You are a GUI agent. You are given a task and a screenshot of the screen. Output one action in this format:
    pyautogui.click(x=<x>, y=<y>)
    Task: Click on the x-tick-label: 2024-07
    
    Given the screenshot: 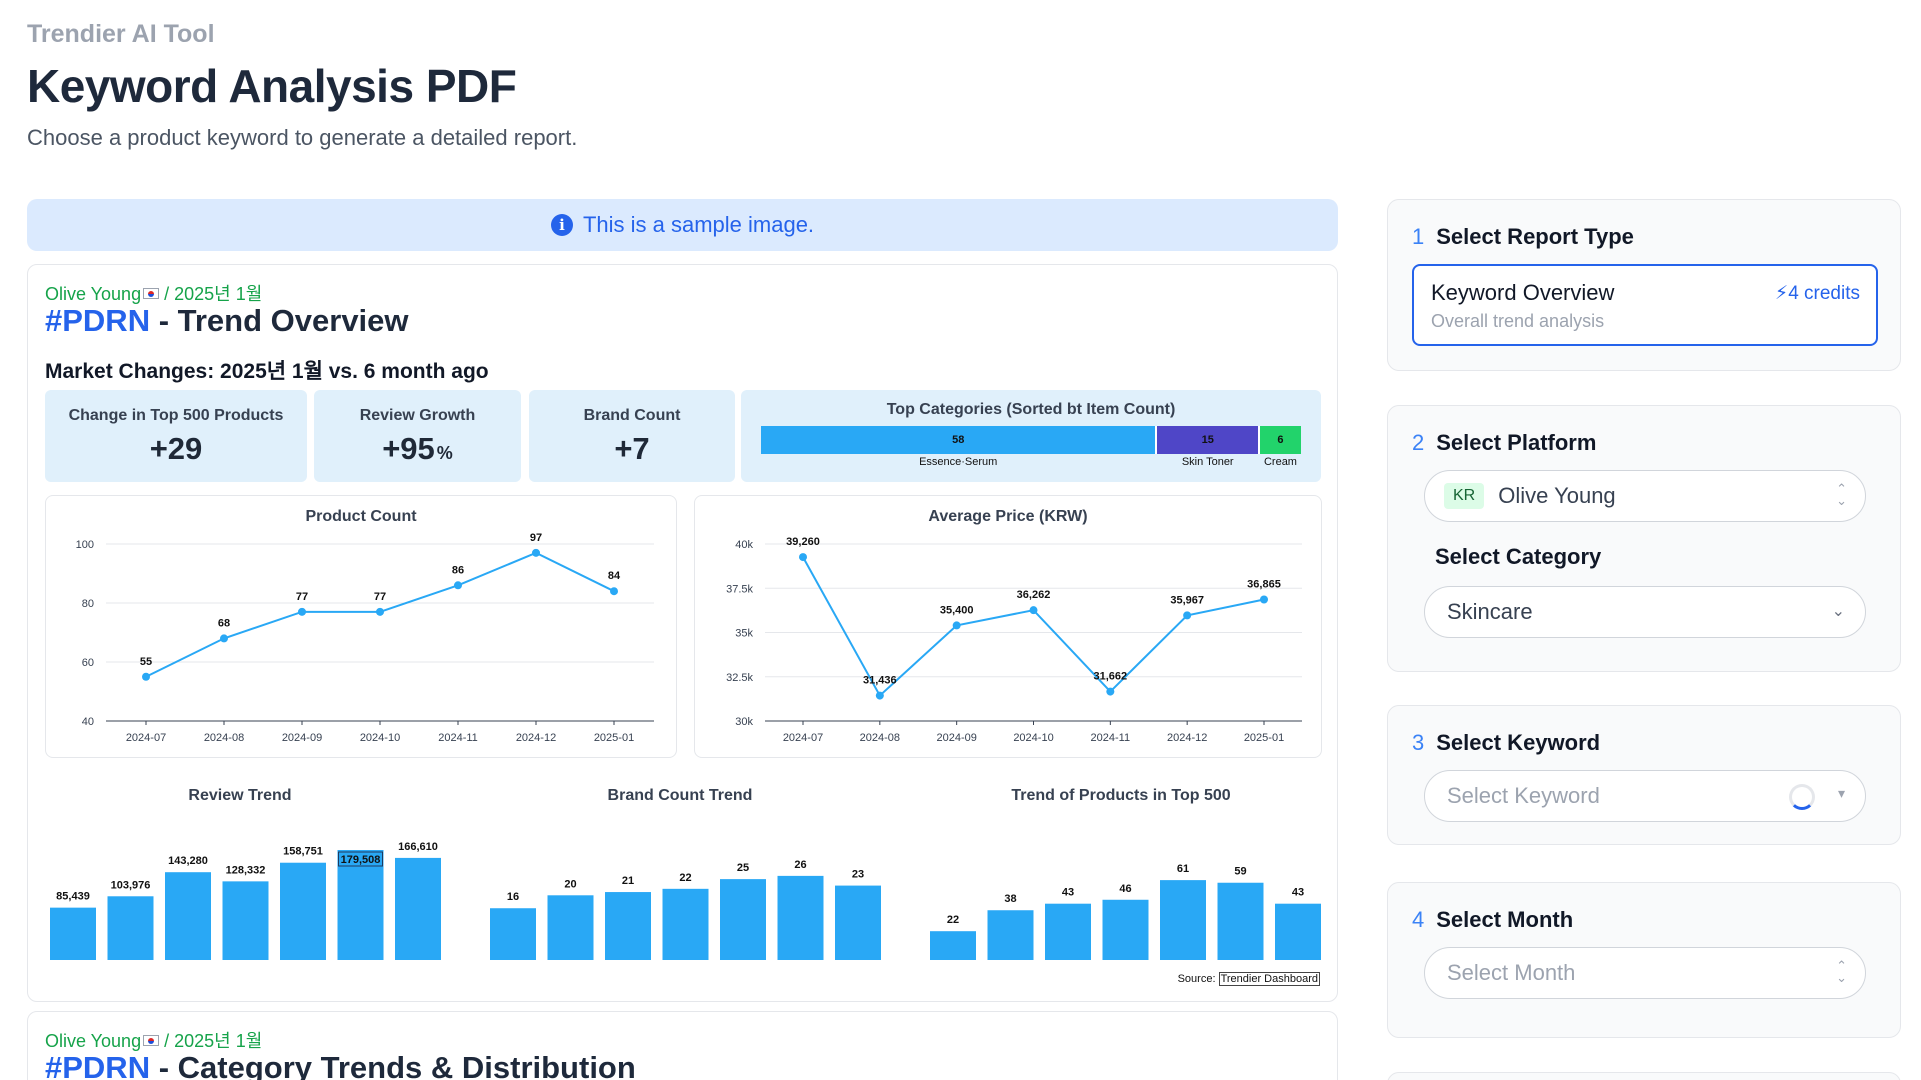 What is the action you would take?
    pyautogui.click(x=803, y=738)
    